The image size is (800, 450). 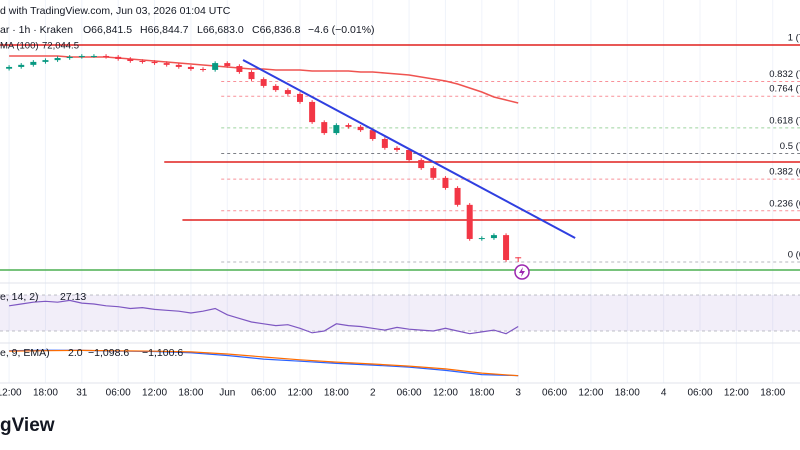 What do you see at coordinates (19, 46) in the screenshot?
I see `ma-label: MA (100)` at bounding box center [19, 46].